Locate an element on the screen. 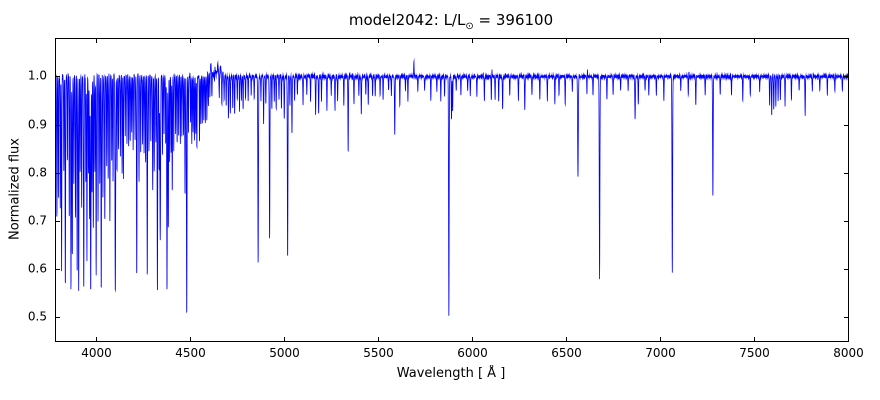  x-axis-label: Wavelength [ Å ] is located at coordinates (451, 373).